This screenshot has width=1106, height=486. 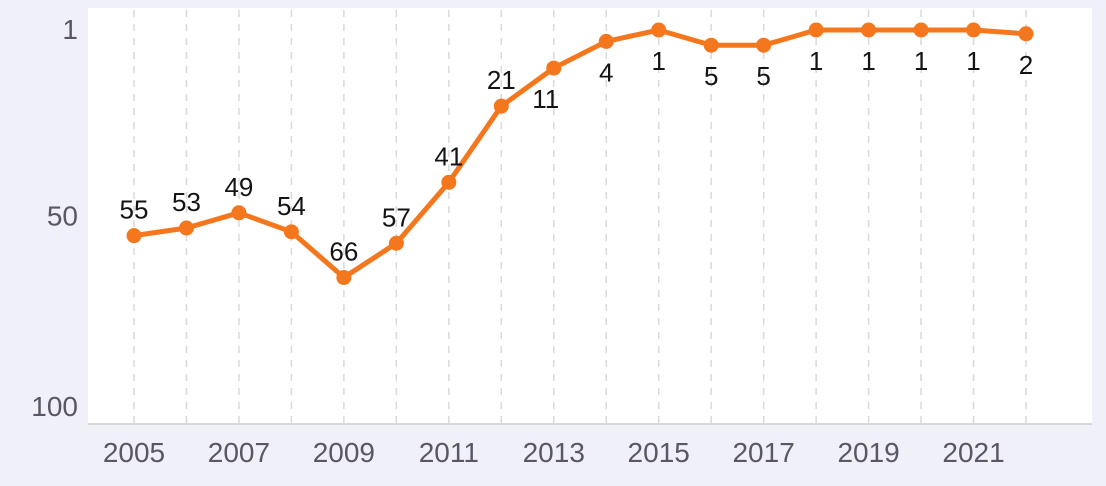 I want to click on x-axis-tick-label: 2011, so click(x=449, y=452).